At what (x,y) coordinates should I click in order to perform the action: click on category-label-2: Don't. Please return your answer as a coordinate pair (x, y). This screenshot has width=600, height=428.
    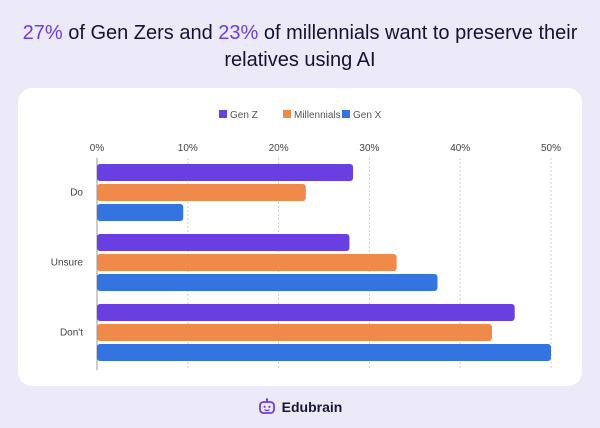
    Looking at the image, I should click on (71, 333).